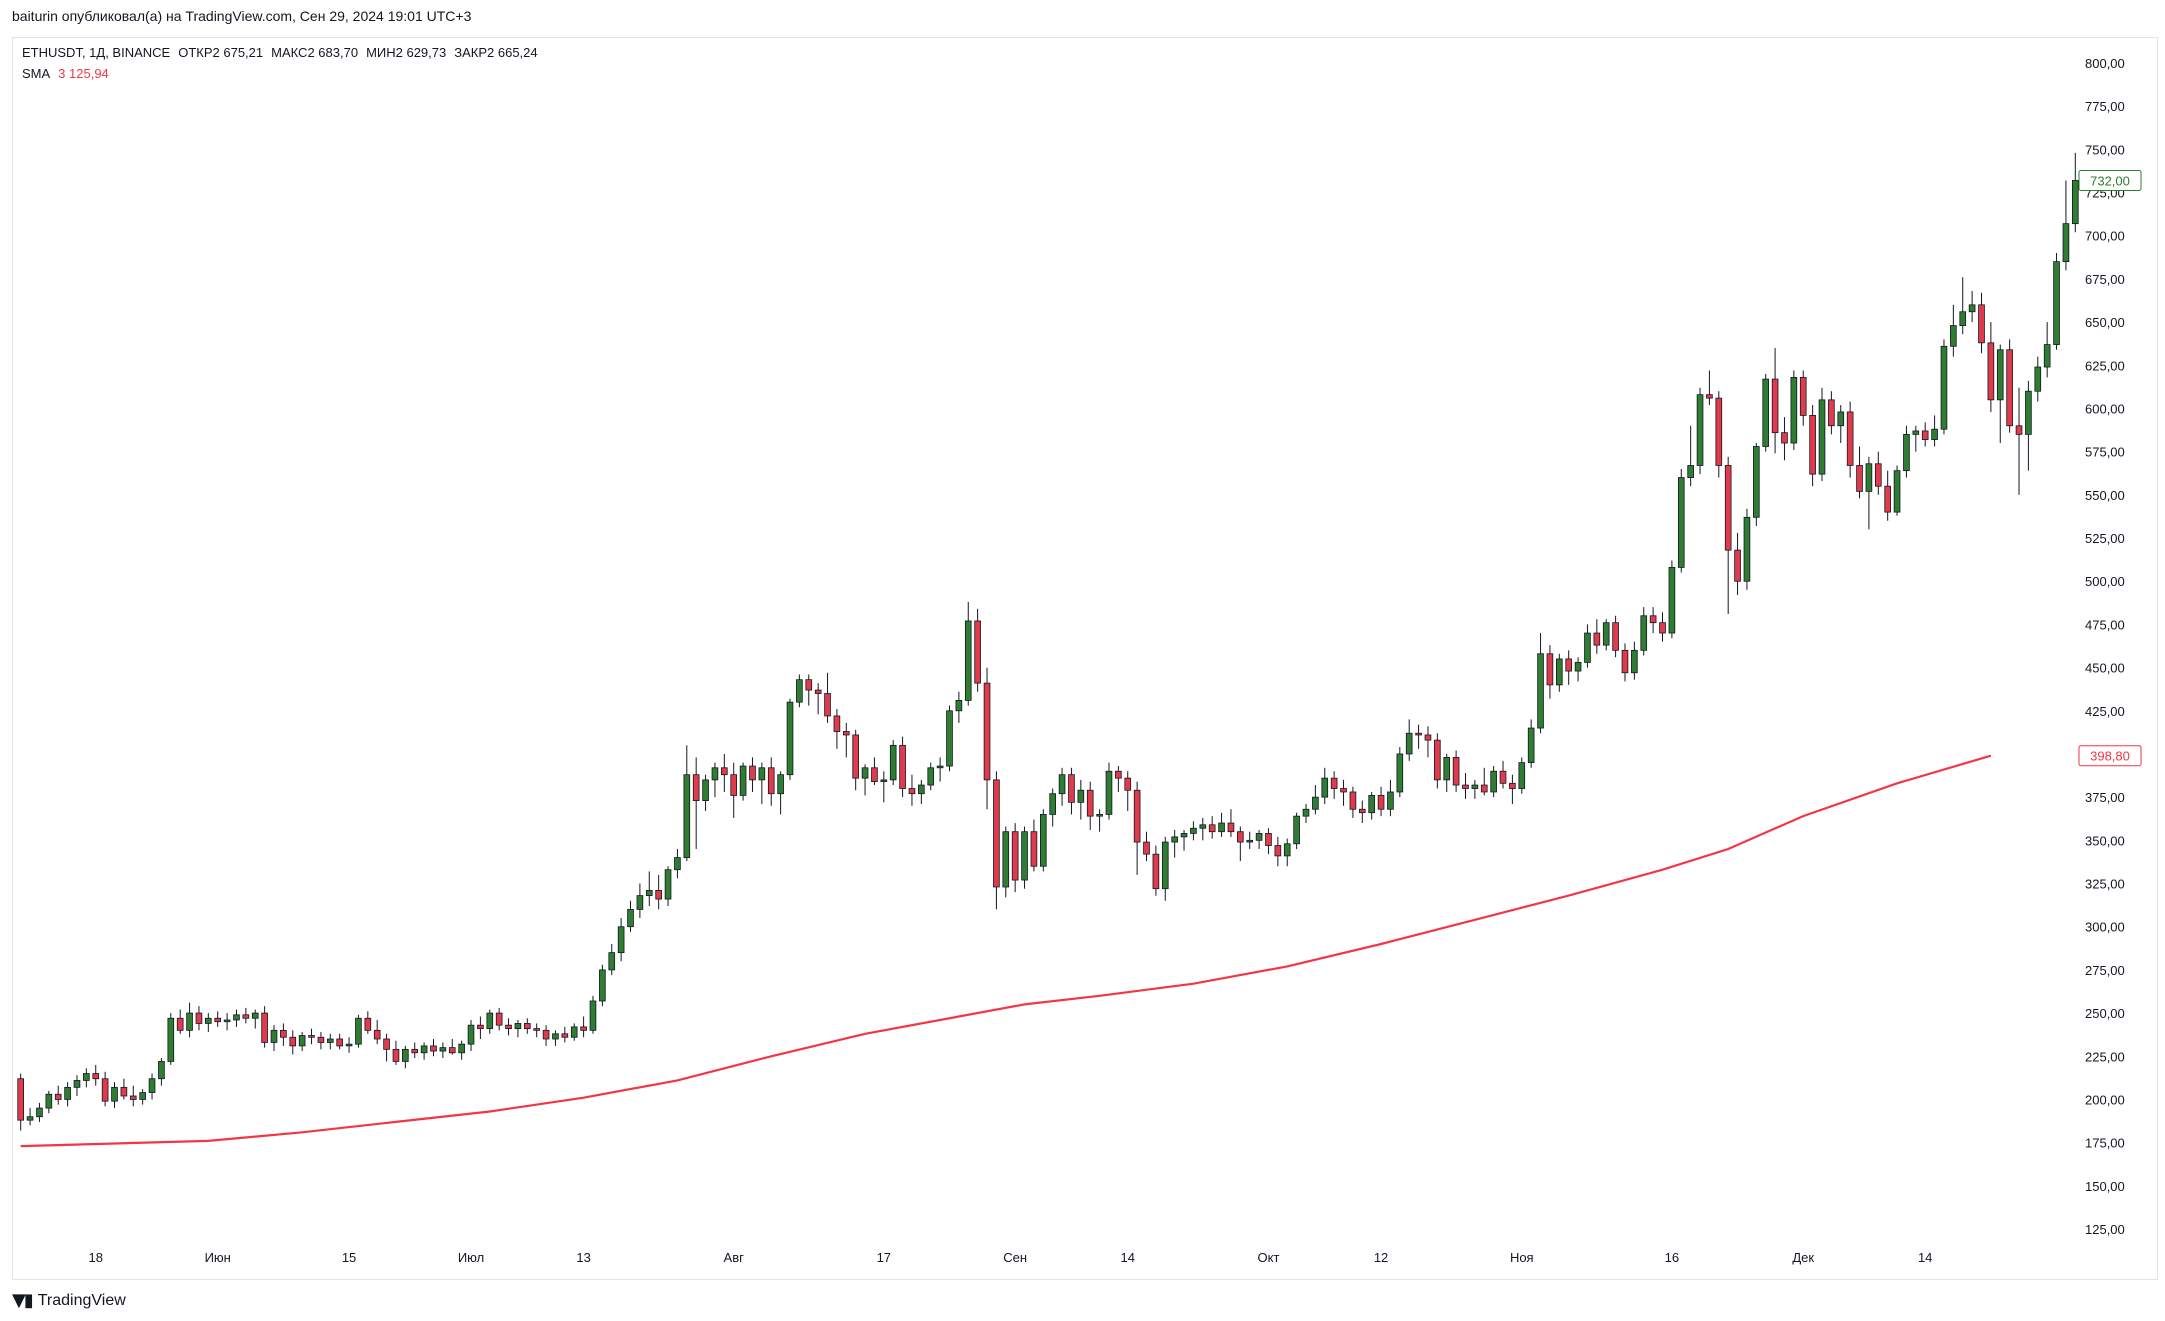  Describe the element at coordinates (96, 52) in the screenshot. I see `symbol-label: ETHUSDT, 1Д, BINANCE` at that location.